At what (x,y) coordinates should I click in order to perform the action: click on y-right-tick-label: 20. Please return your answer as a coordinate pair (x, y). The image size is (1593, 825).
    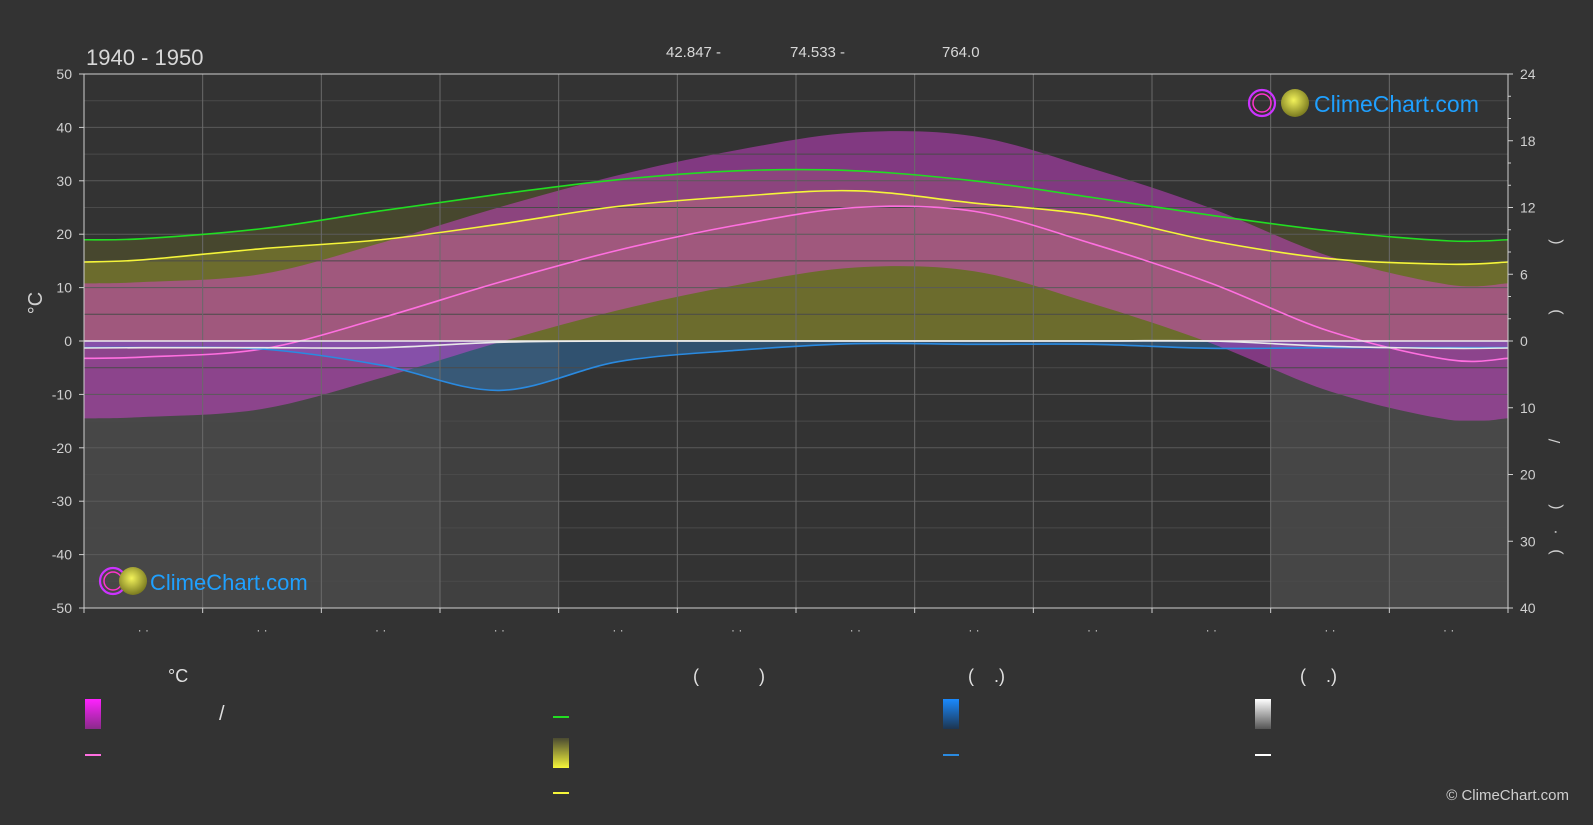
    Looking at the image, I should click on (1528, 475).